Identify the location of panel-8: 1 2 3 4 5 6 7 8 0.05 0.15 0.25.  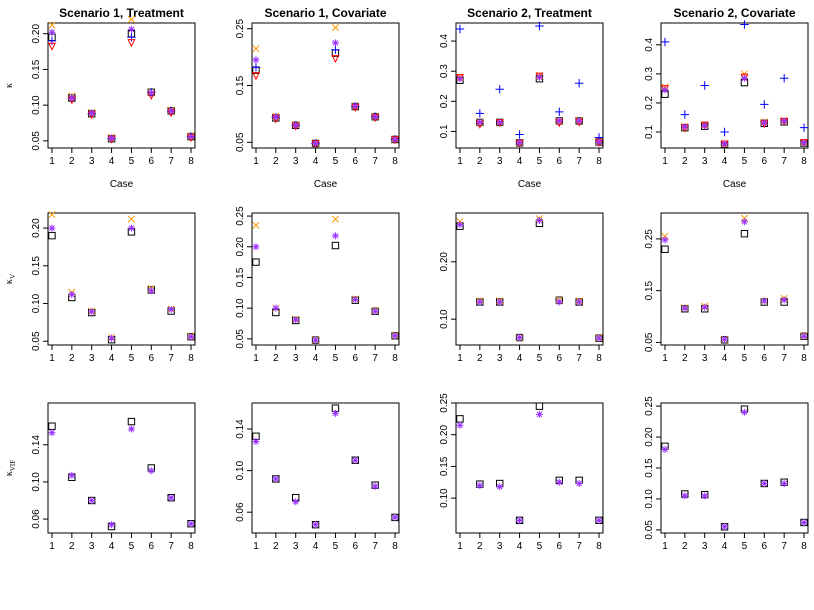
(726, 288).